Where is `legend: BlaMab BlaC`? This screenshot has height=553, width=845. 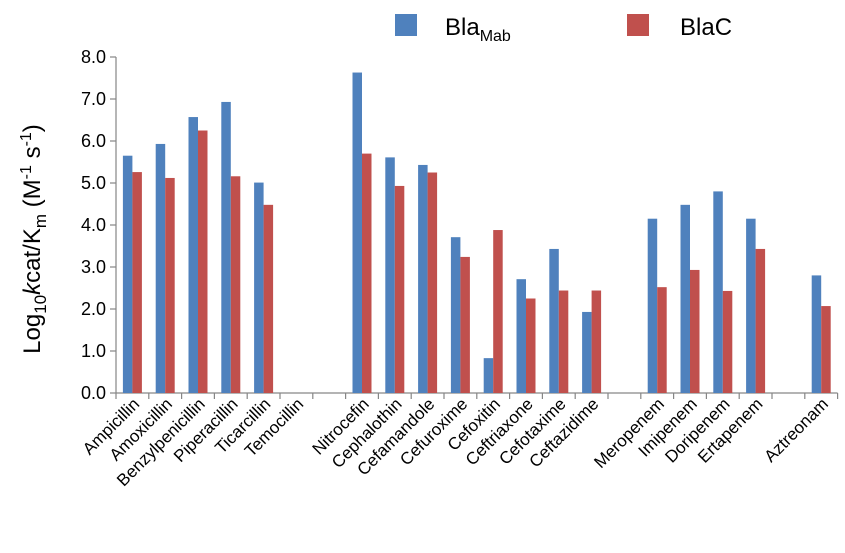 legend: BlaMab BlaC is located at coordinates (563, 29).